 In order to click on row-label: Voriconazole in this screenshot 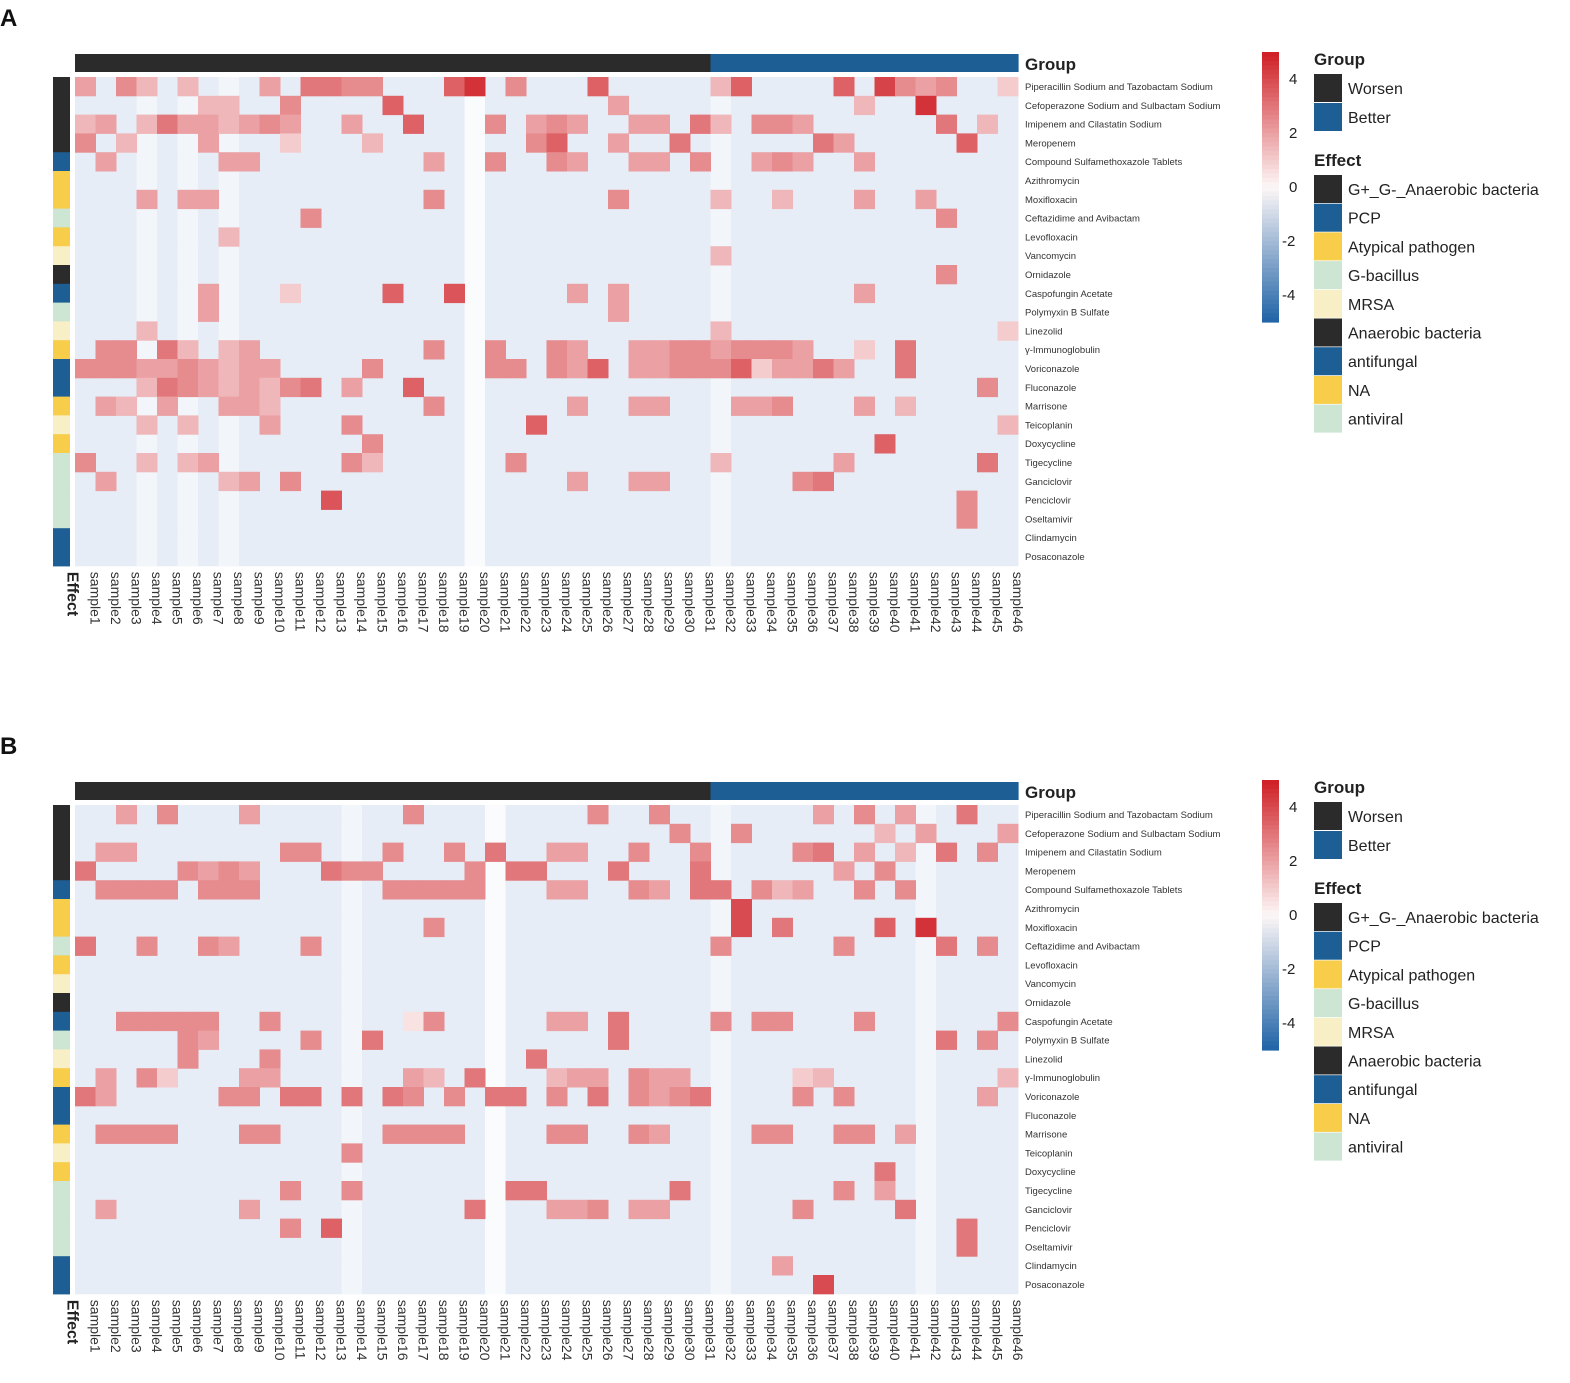, I will do `click(1052, 1097)`.